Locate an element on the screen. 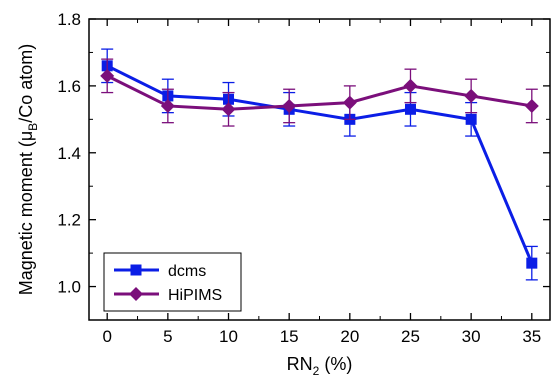 The height and width of the screenshot is (377, 554). y-tick-label: 1.4 is located at coordinates (69, 153).